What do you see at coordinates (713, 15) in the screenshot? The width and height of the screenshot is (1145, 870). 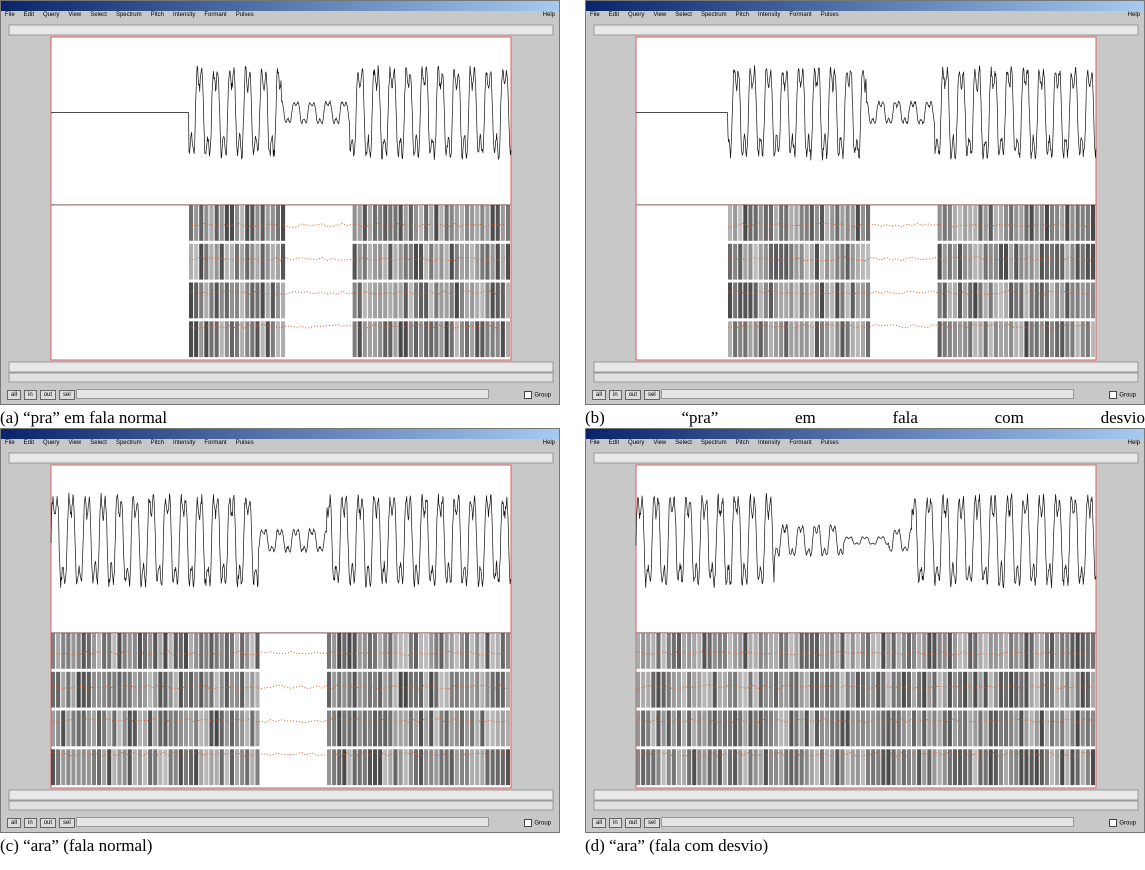 I see `menu-item: Spectrum` at bounding box center [713, 15].